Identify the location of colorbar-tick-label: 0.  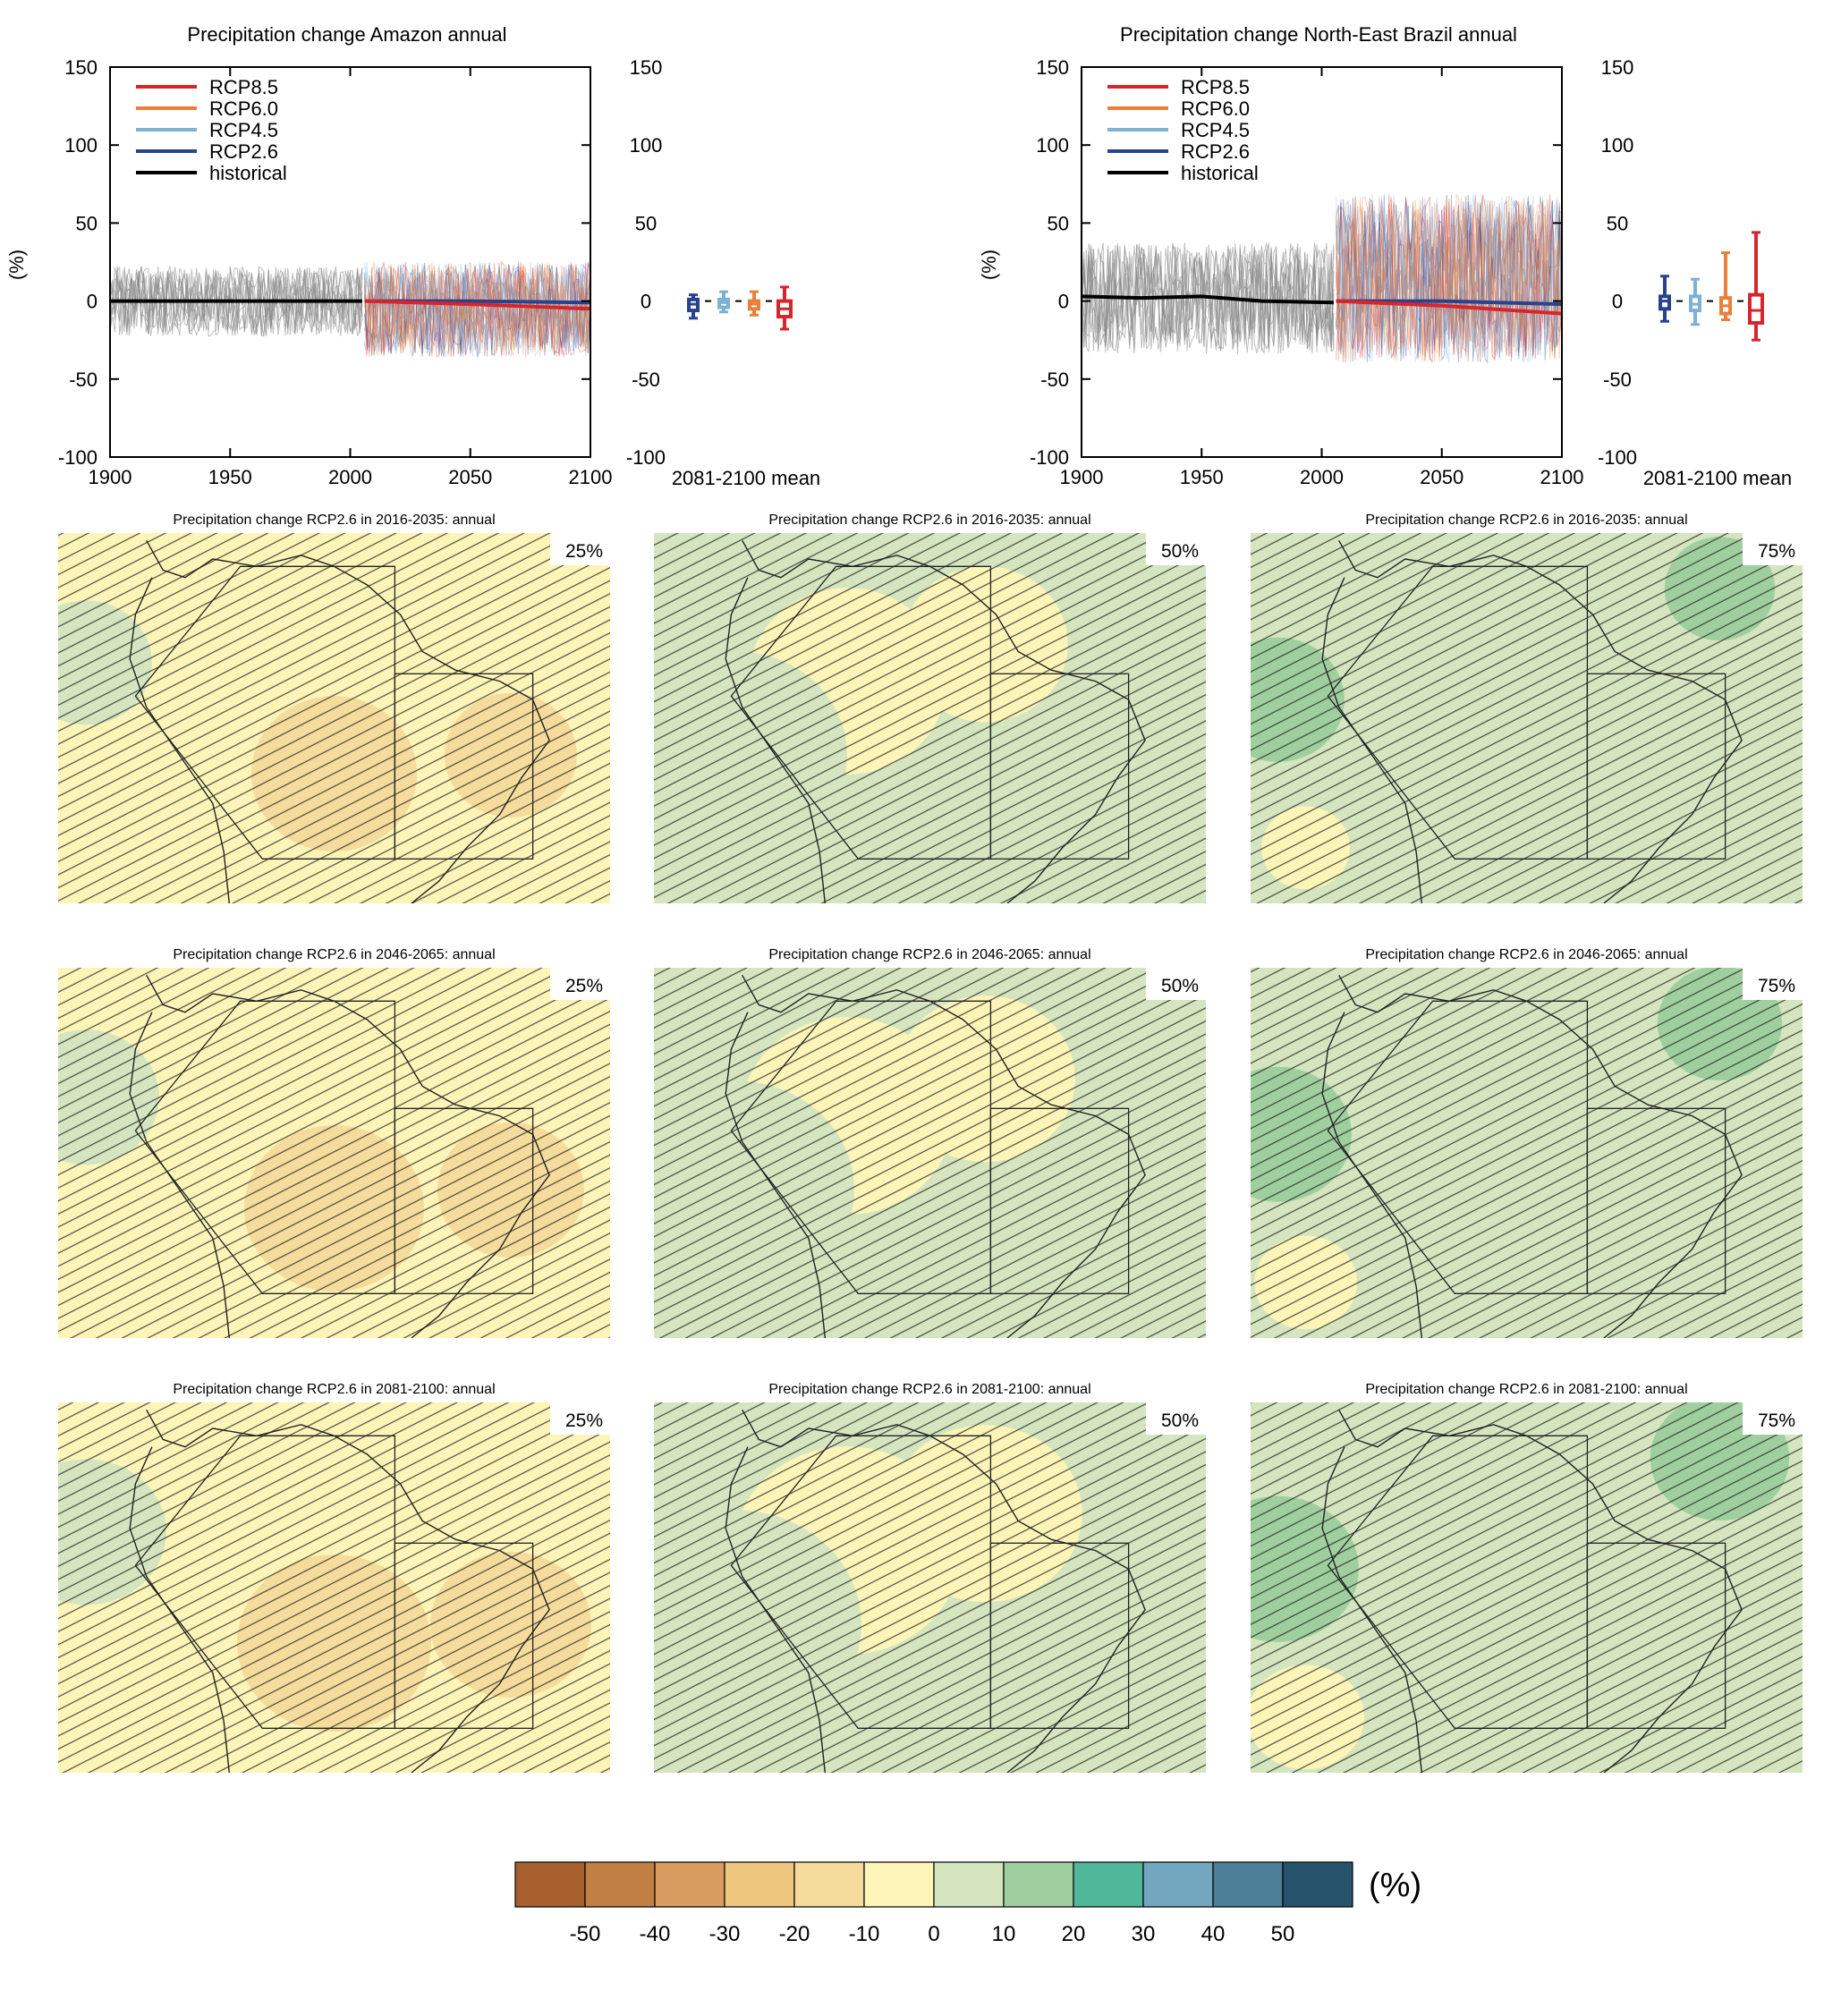
(933, 1934).